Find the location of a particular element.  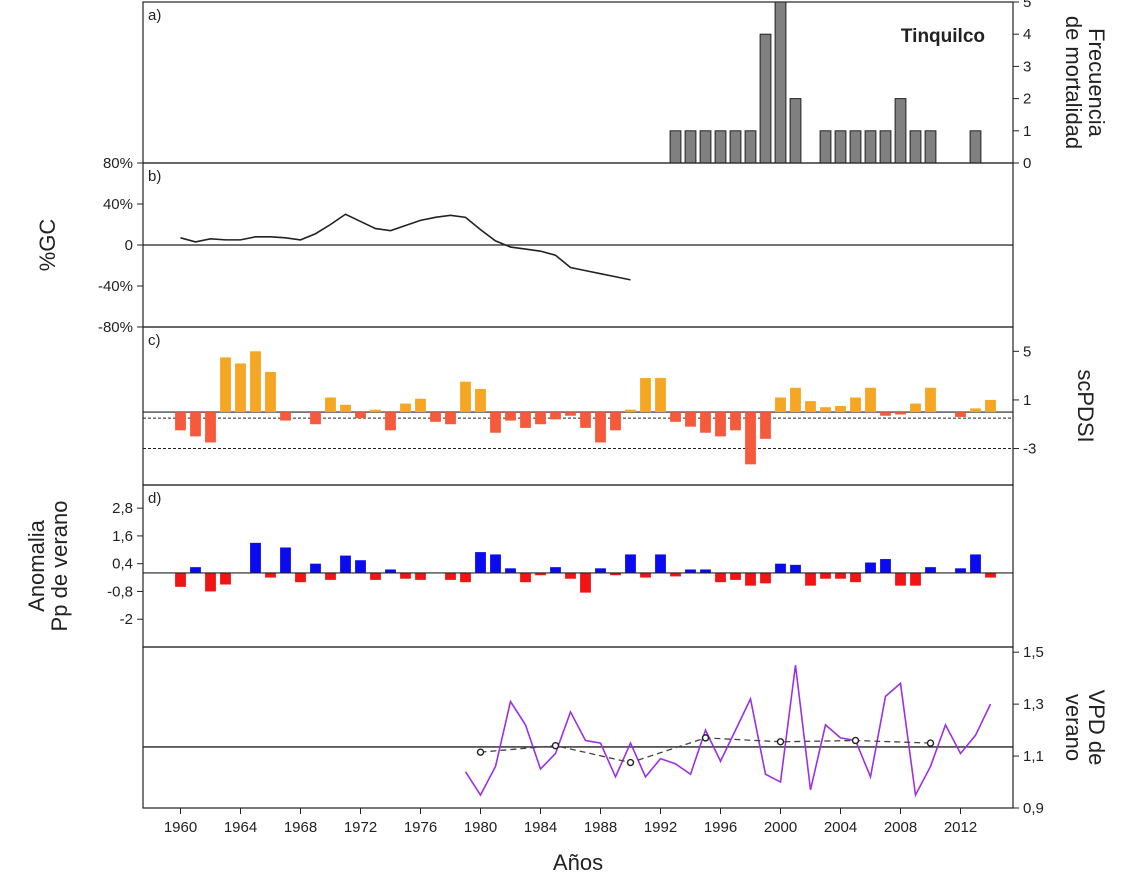

panel-a-ylabel-line: Frecuencia is located at coordinates (1096, 83).